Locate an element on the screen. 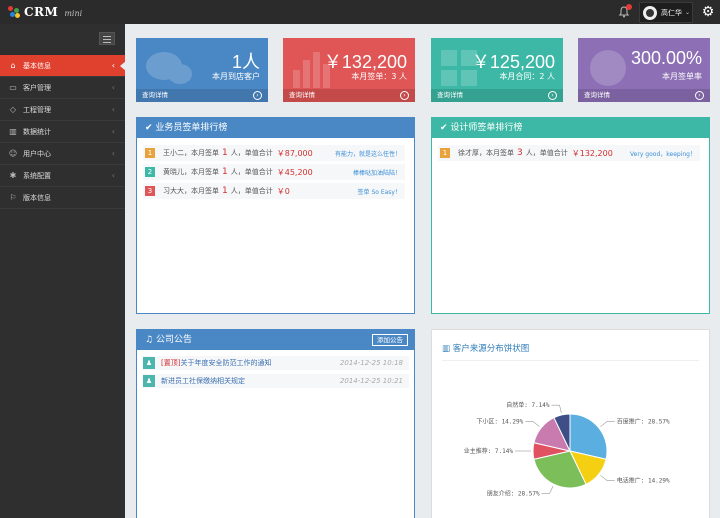 This screenshot has height=518, width=720. sidebar-item-label: 数据统计 is located at coordinates (37, 131).